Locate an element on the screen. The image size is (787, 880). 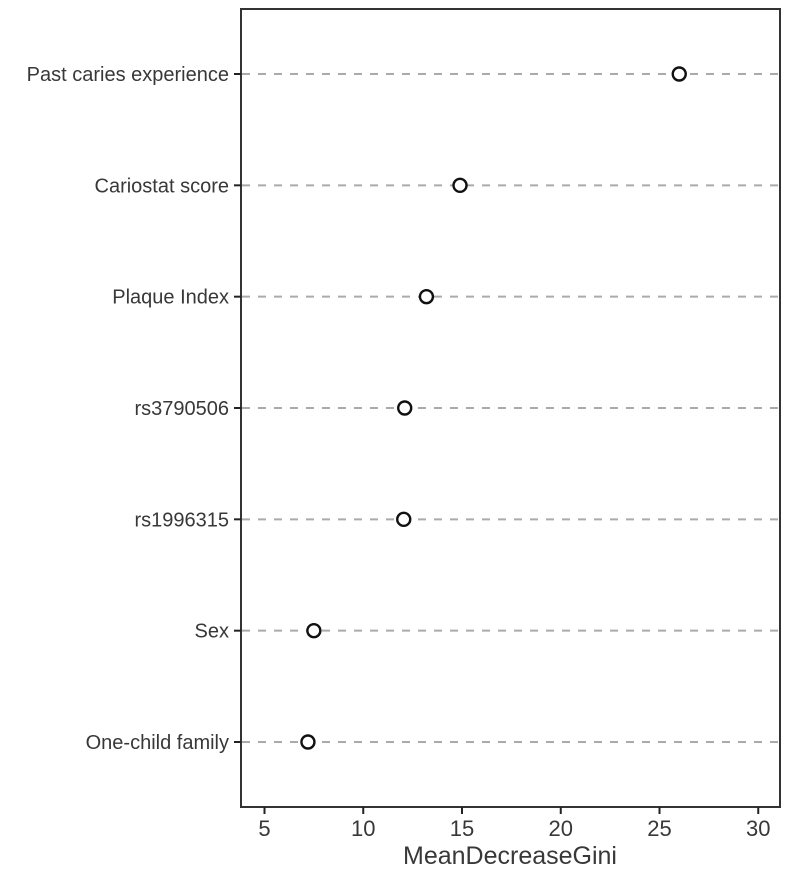
category-label: rs3790506 is located at coordinates (181, 409).